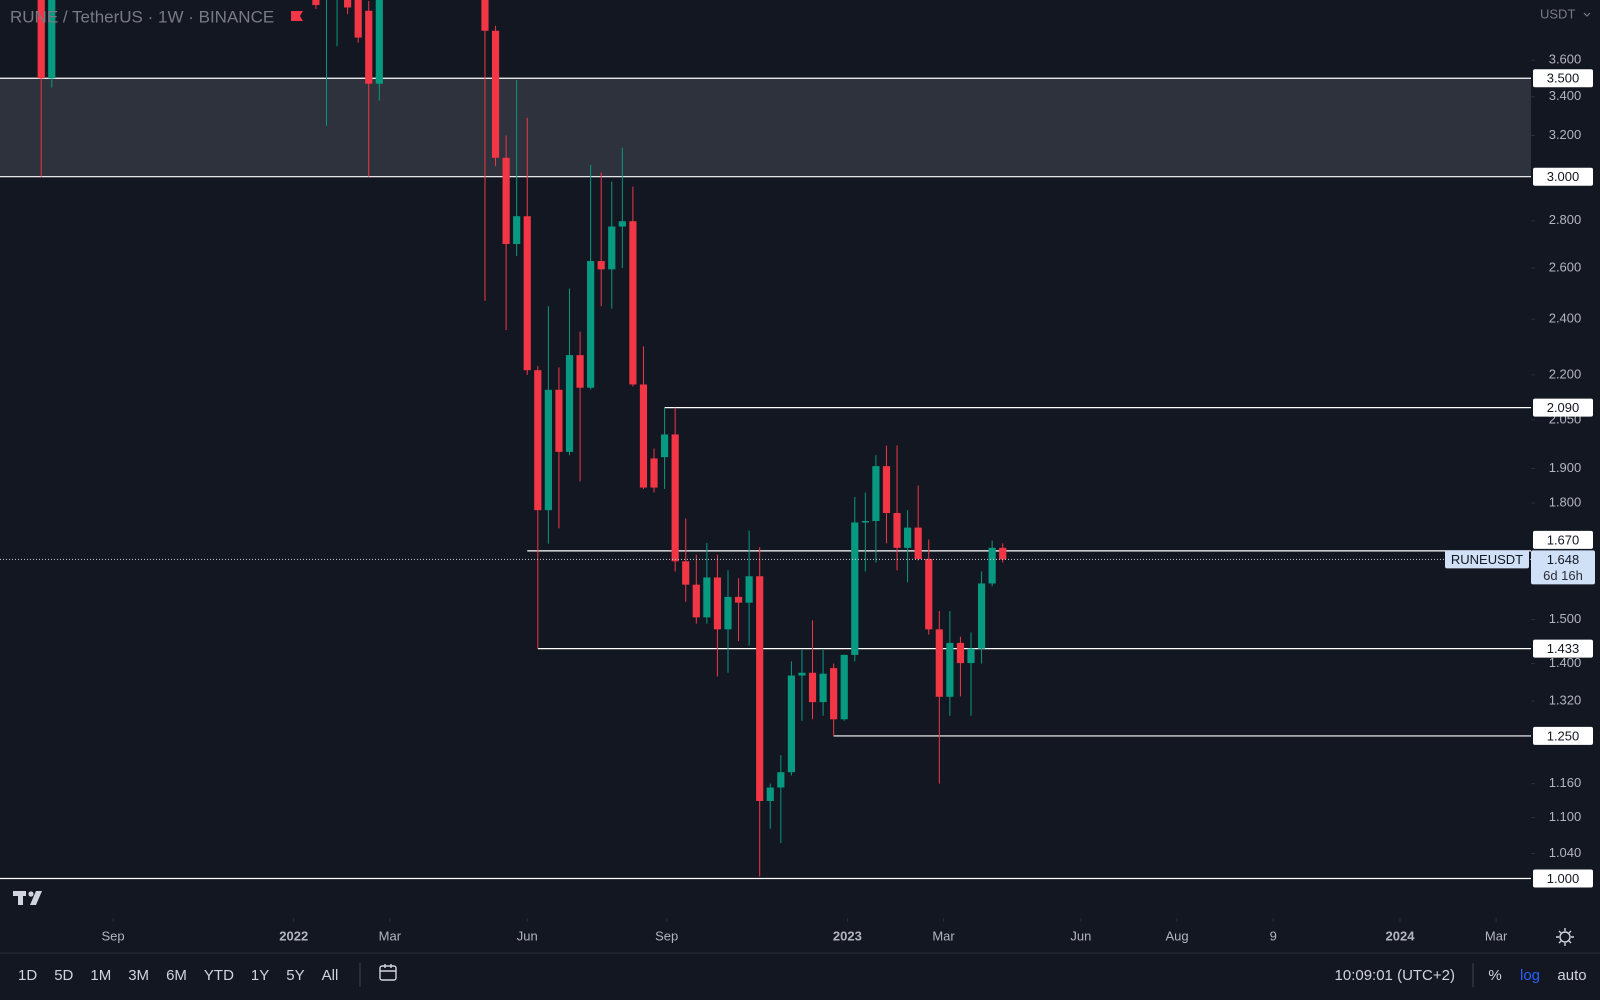 The height and width of the screenshot is (1000, 1600). Describe the element at coordinates (100, 975) in the screenshot. I see `timeframe-button: 1M` at that location.